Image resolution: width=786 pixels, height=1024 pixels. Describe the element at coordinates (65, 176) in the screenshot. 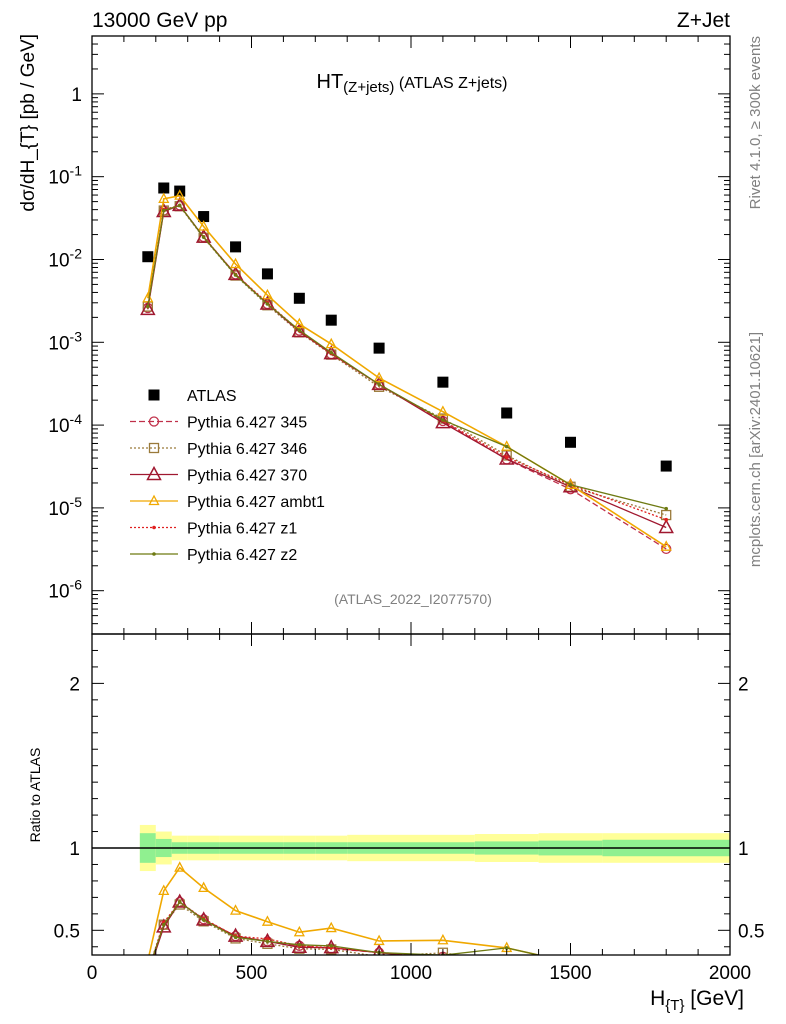

I see `main-y-tick-label: 10⁻¹` at that location.